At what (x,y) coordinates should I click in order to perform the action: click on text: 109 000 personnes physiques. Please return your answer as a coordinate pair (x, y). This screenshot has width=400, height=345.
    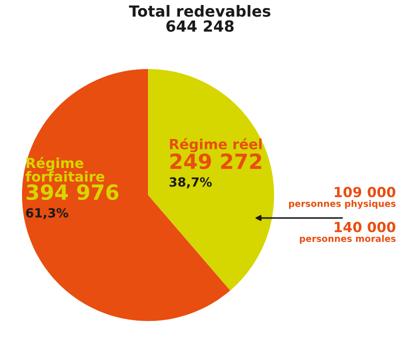
    Looking at the image, I should click on (342, 197).